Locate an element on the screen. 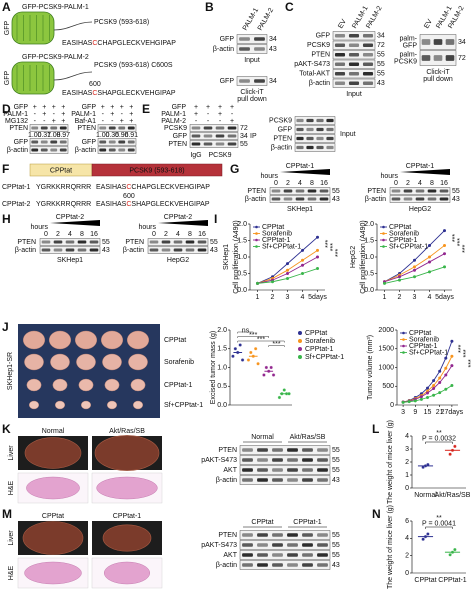 The width and height of the screenshot is (474, 607). cell-line: SKHep1 is located at coordinates (70, 260).